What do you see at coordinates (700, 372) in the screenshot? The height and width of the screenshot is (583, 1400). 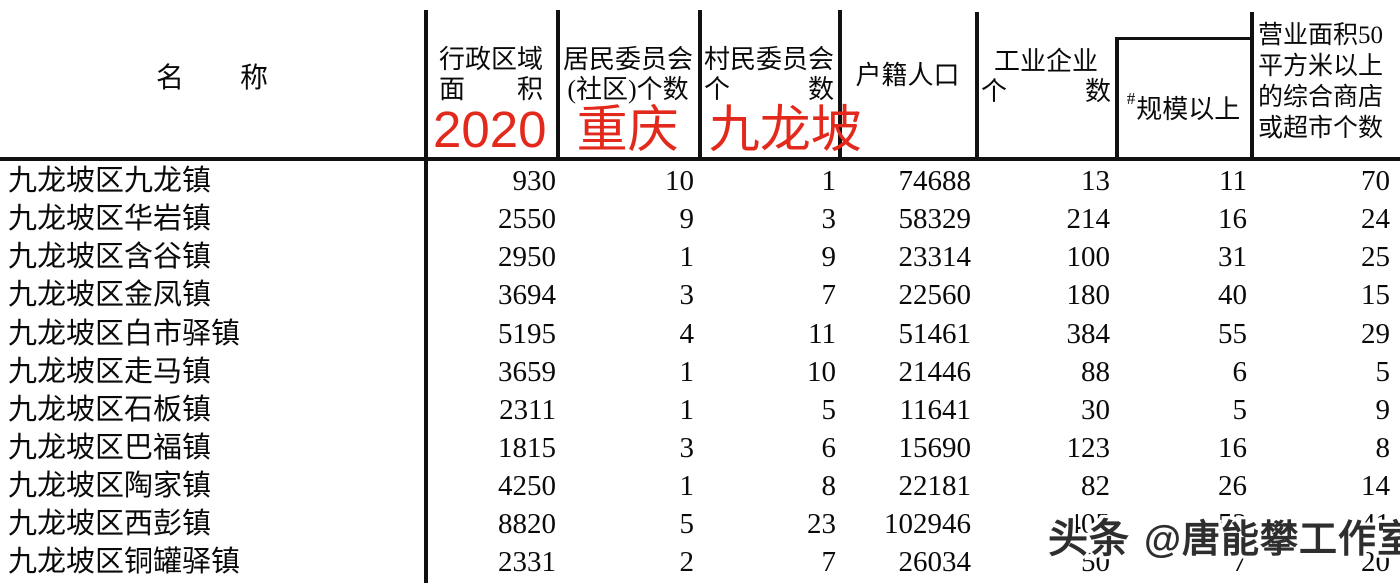 I see `table-row: 九龙坡区走马镇 3659 1 10 21446 88 6 5` at bounding box center [700, 372].